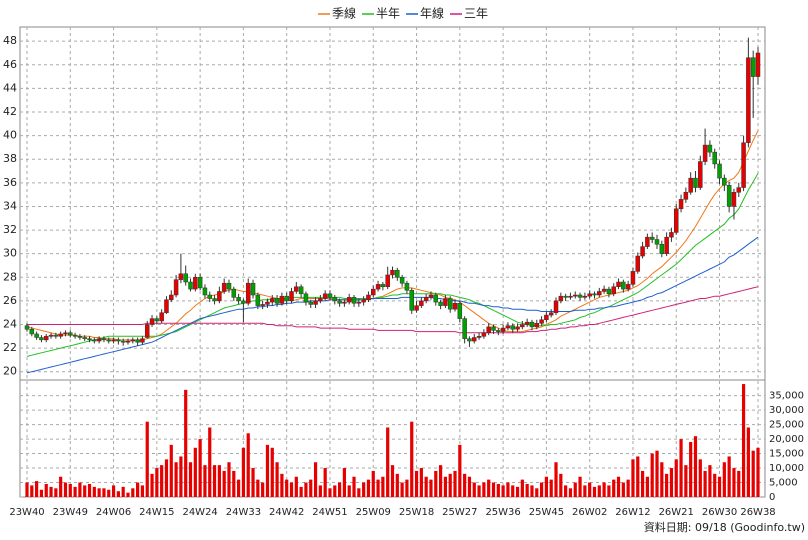 The height and width of the screenshot is (540, 808). I want to click on ma-line, so click(393, 310).